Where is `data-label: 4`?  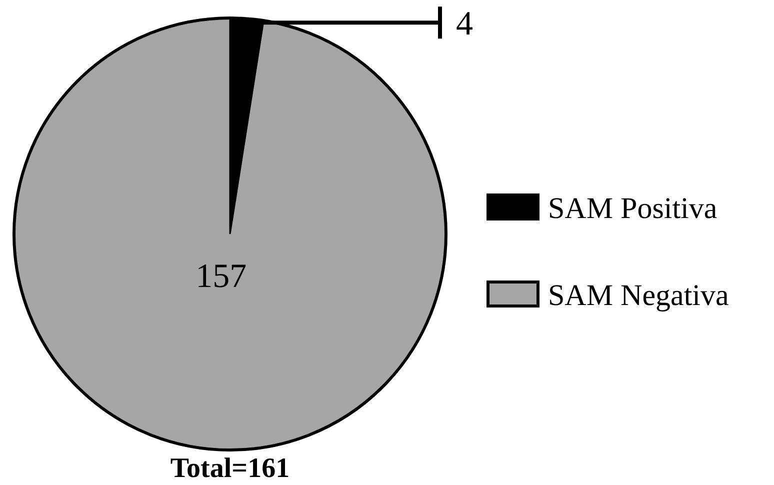 data-label: 4 is located at coordinates (464, 24).